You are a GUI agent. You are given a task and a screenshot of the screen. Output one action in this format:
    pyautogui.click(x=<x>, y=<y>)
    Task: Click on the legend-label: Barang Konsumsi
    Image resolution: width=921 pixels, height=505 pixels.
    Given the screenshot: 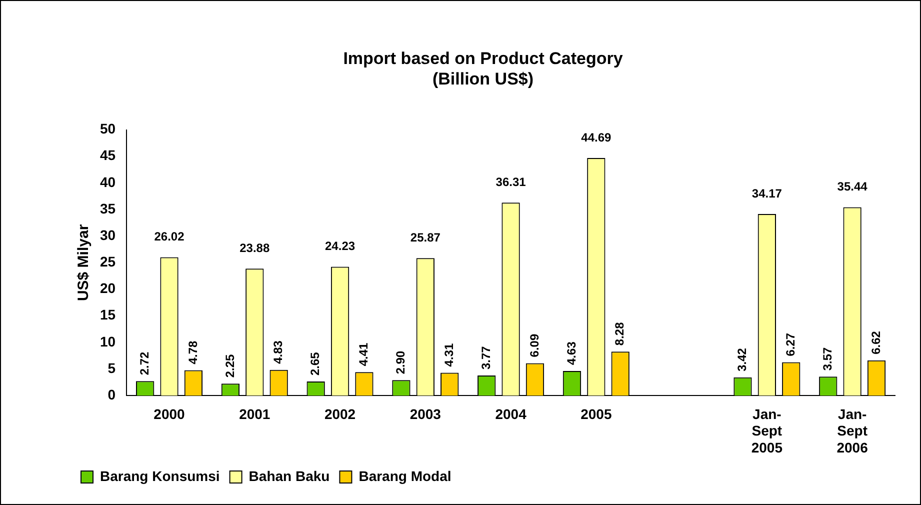 What is the action you would take?
    pyautogui.click(x=160, y=476)
    